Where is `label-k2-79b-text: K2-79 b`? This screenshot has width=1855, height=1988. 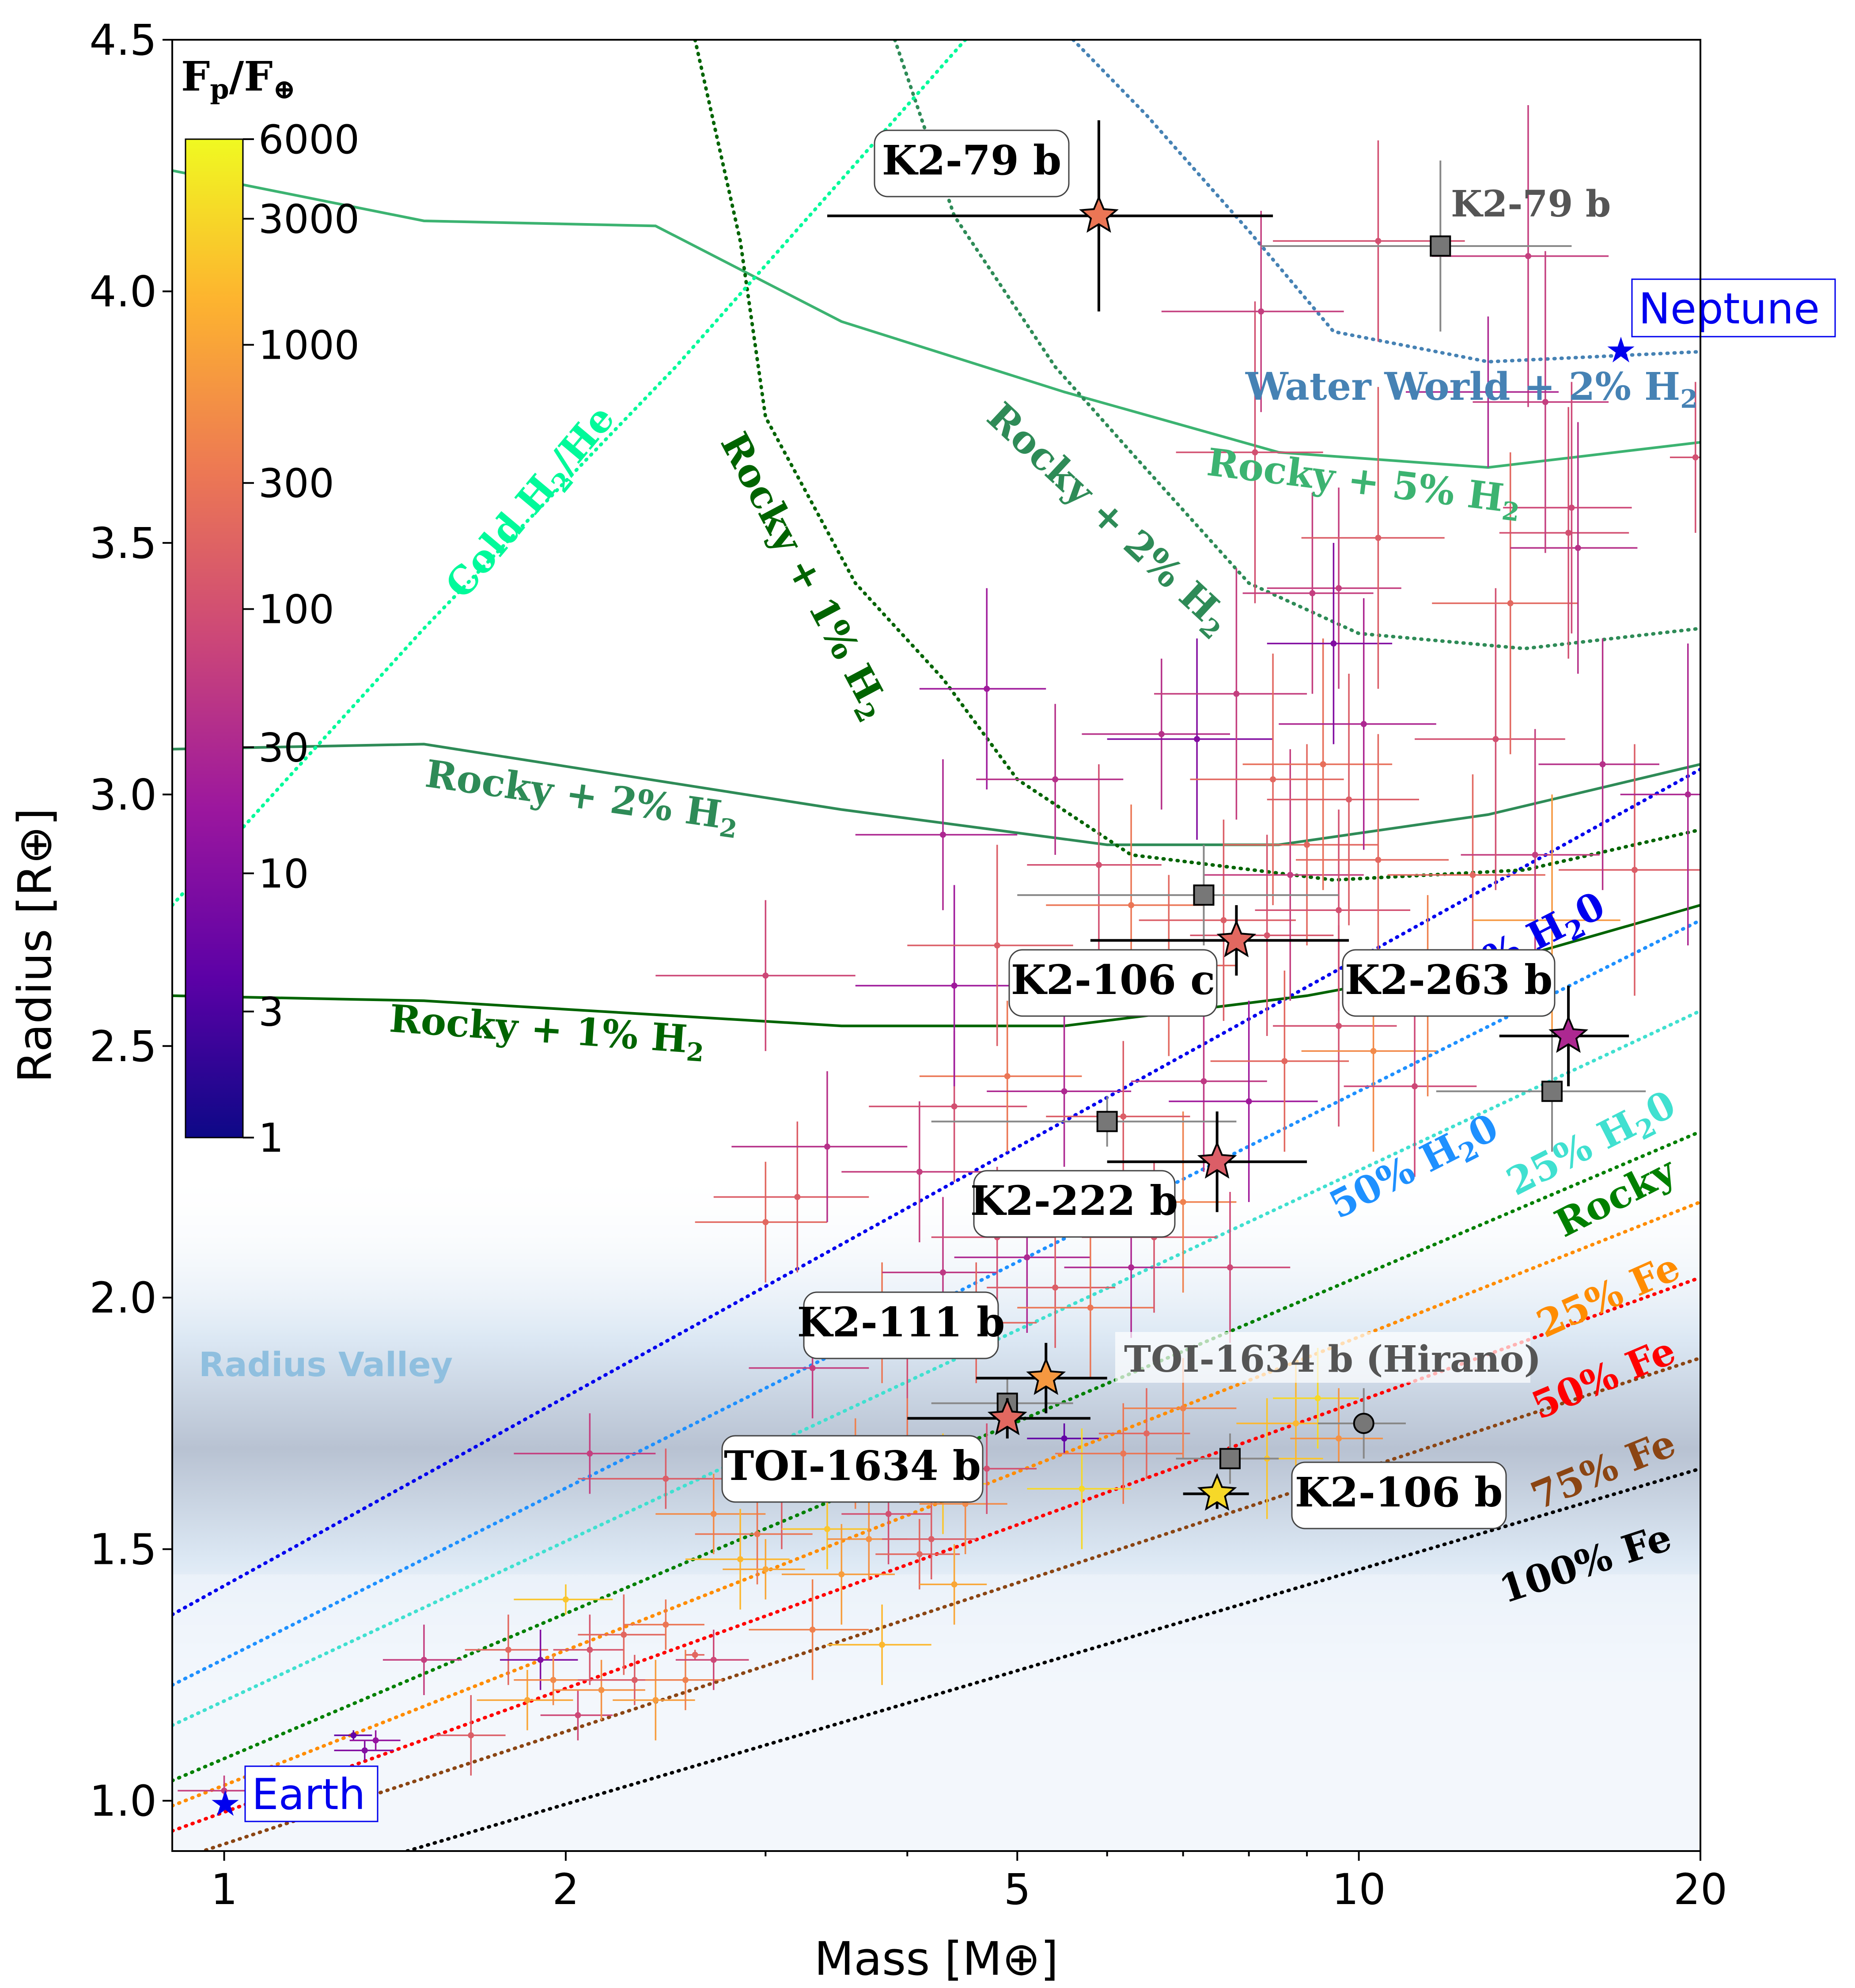 label-k2-79b-text: K2-79 b is located at coordinates (972, 160).